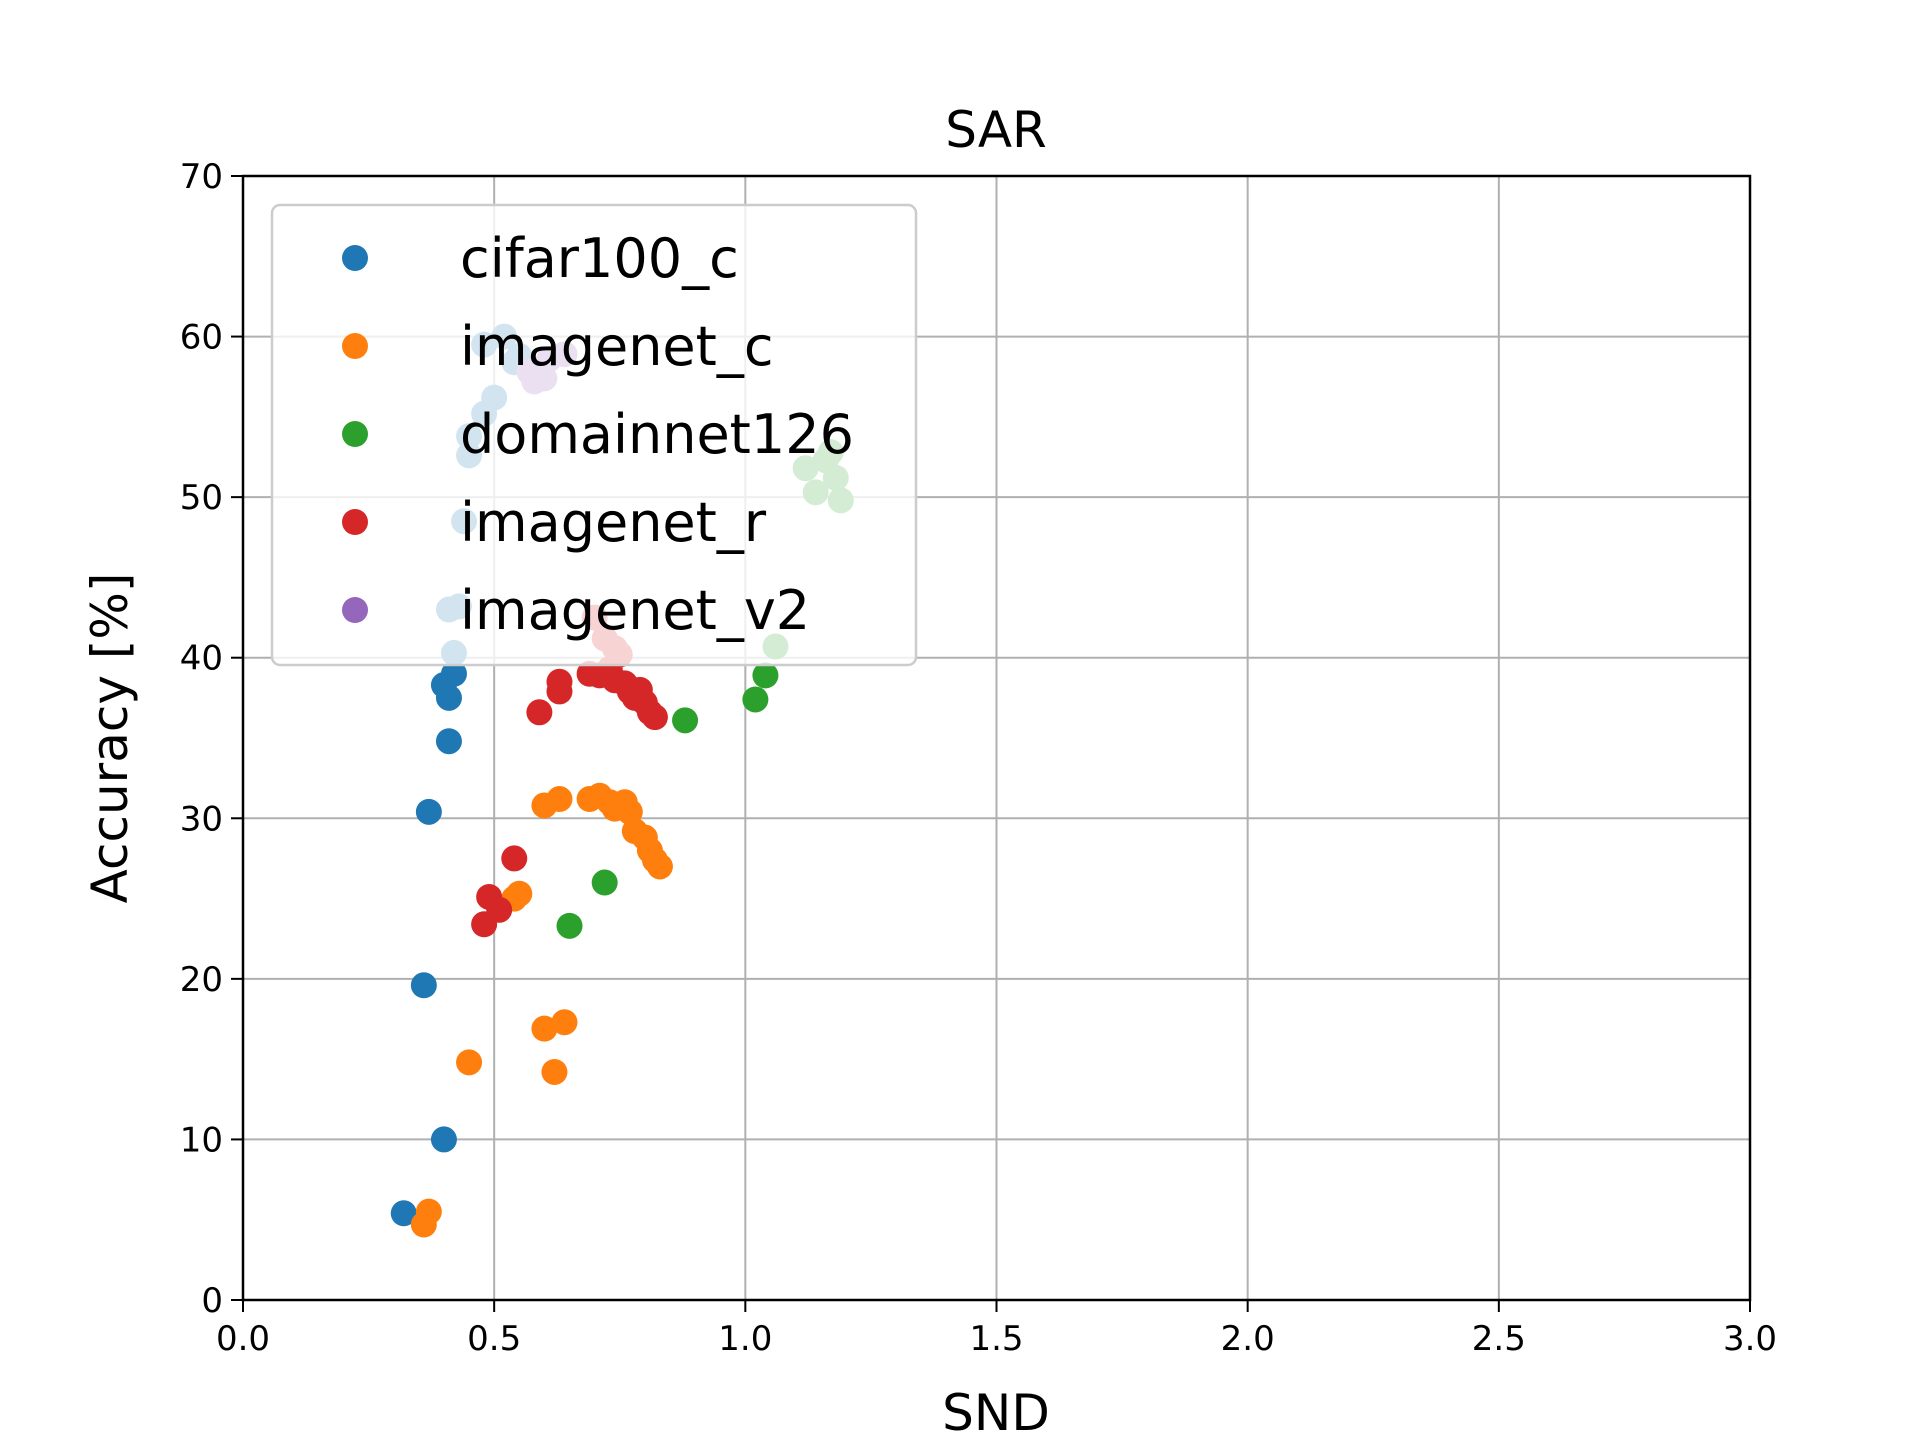 This screenshot has height=1440, width=1920. Describe the element at coordinates (355, 346) in the screenshot. I see `legend-marker-imagenet_c` at that location.